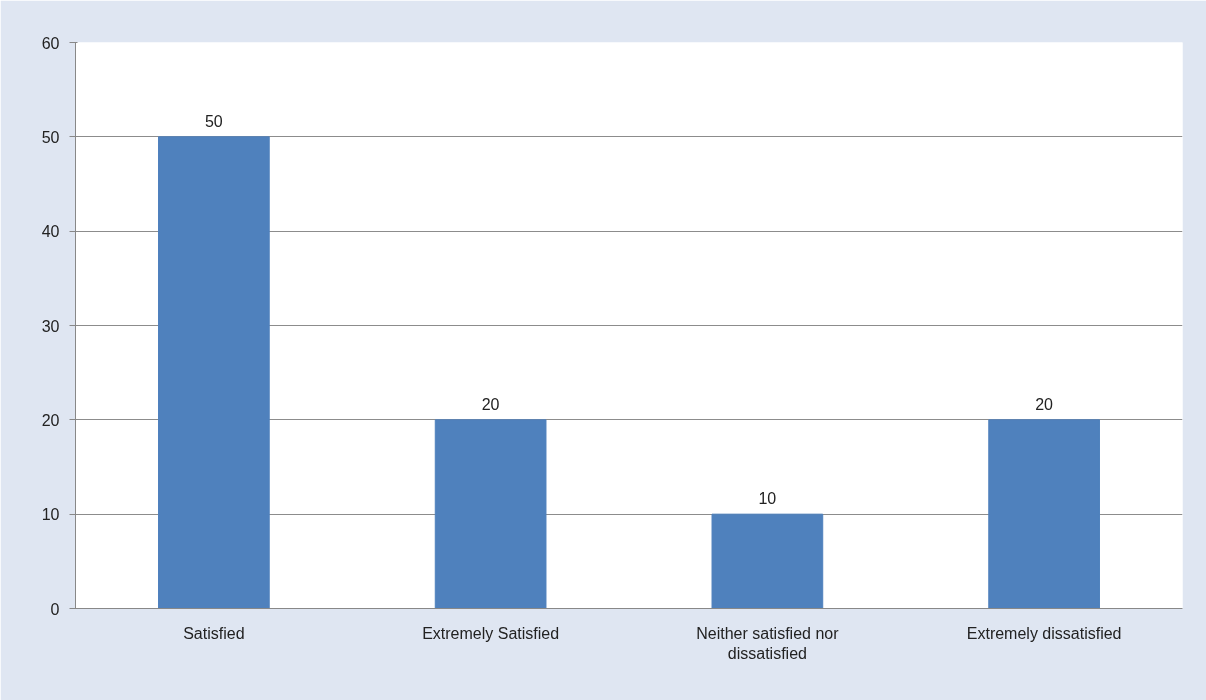 This screenshot has height=700, width=1206. What do you see at coordinates (50, 515) in the screenshot?
I see `y-tick-label: 10` at bounding box center [50, 515].